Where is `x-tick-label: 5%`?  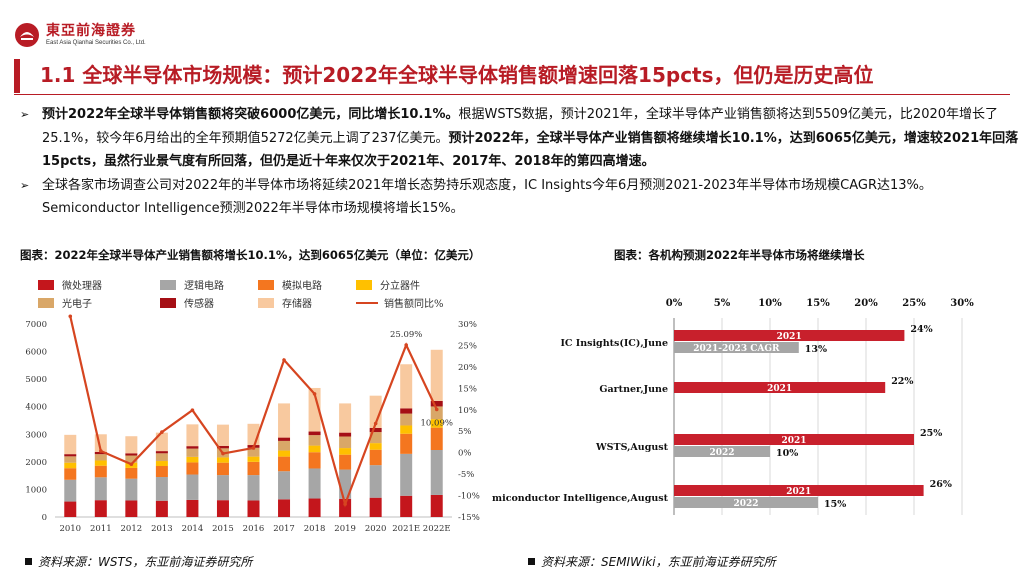
x-tick-label: 5% is located at coordinates (722, 303).